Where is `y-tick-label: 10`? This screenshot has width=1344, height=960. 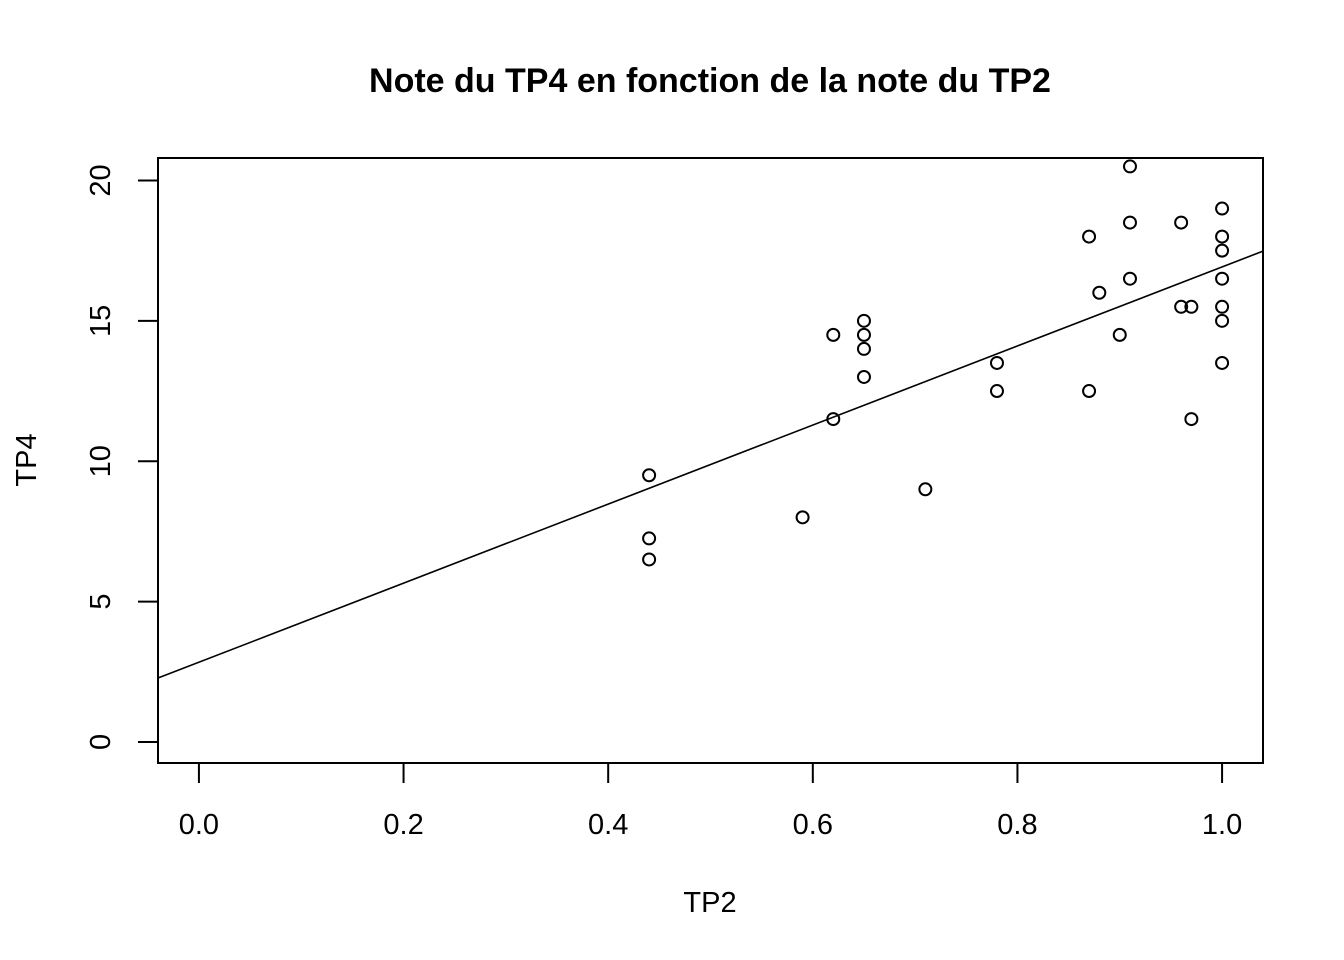
y-tick-label: 10 is located at coordinates (101, 461).